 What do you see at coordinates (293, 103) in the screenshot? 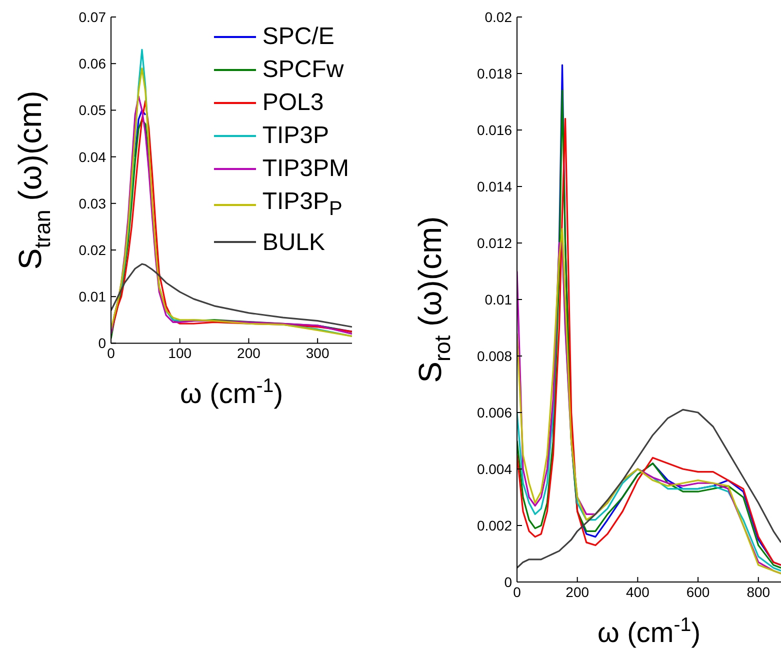
I see `legend-label: POL3` at bounding box center [293, 103].